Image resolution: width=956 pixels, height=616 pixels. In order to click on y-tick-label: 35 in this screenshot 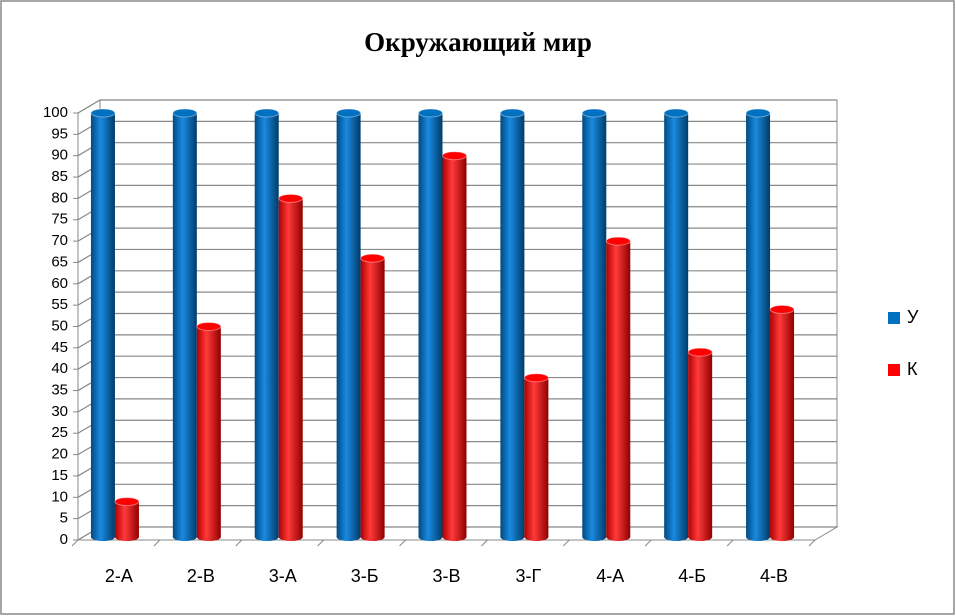, I will do `click(59, 390)`.